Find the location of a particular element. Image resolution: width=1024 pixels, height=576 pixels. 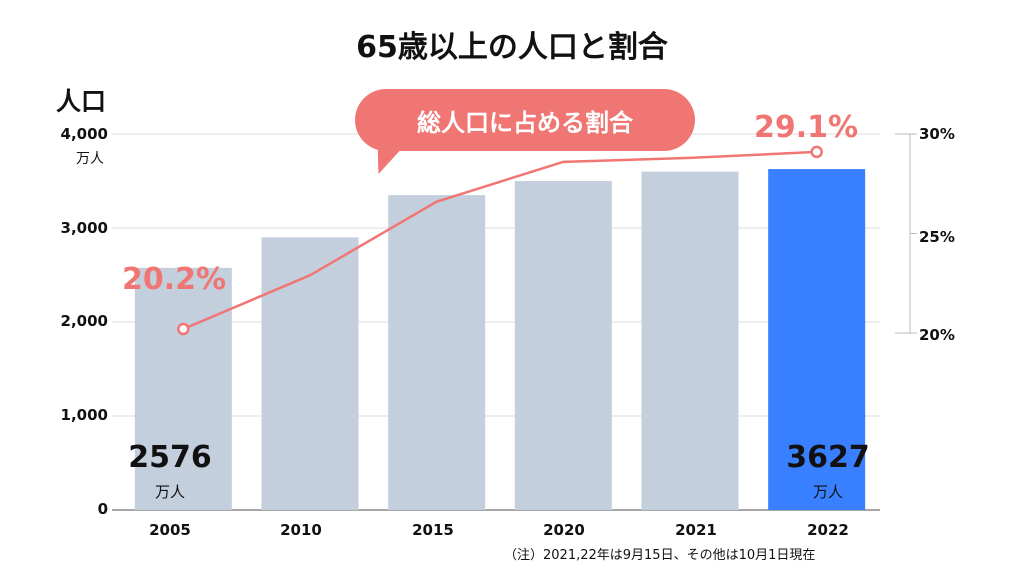

bar-2015 is located at coordinates (437, 352).